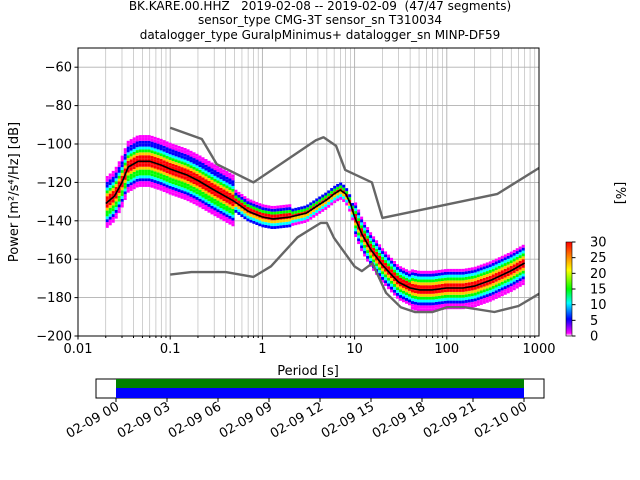 Image resolution: width=640 pixels, height=480 pixels. Describe the element at coordinates (246, 420) in the screenshot. I see `coverage-tick-label: 02-09 09` at that location.